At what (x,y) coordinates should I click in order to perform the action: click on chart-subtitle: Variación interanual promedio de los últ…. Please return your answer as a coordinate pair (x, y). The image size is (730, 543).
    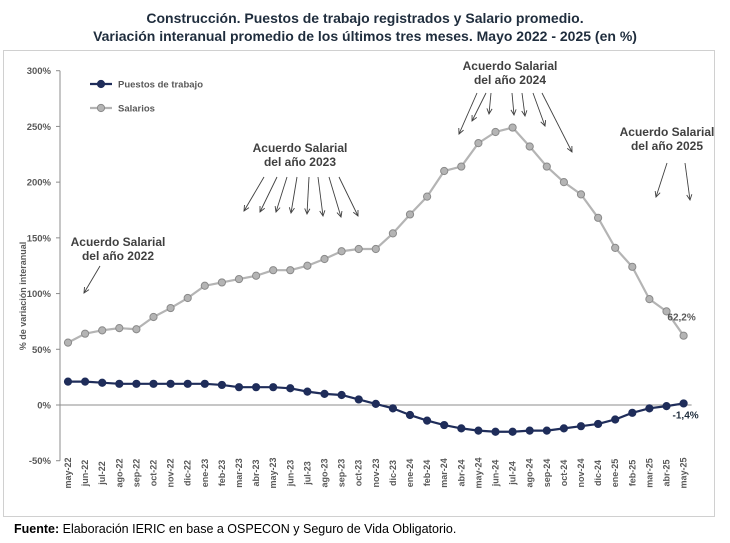
    Looking at the image, I should click on (365, 36).